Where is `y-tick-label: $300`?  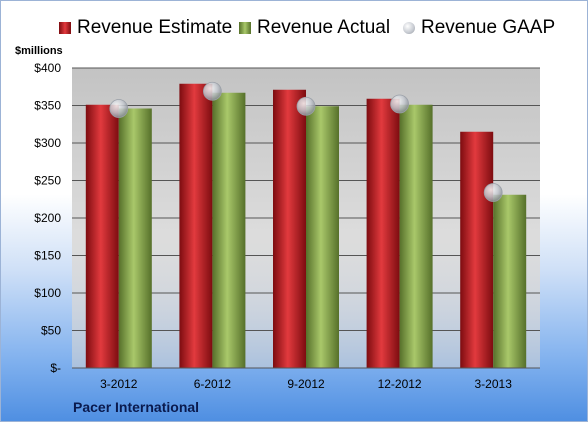
y-tick-label: $300 is located at coordinates (47, 143).